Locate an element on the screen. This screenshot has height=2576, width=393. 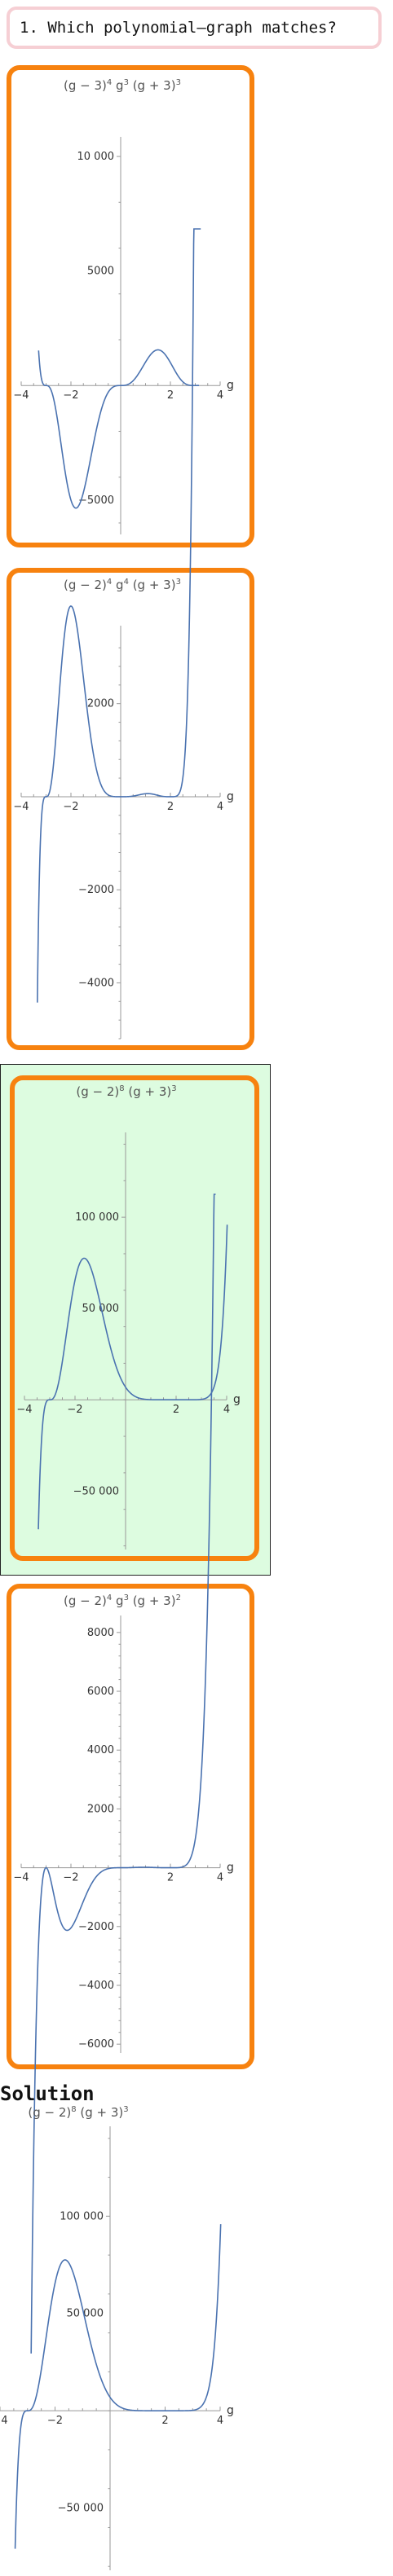
chart-title: (g − 2)4 g3 (g + 3)2 is located at coordinates (122, 1601).